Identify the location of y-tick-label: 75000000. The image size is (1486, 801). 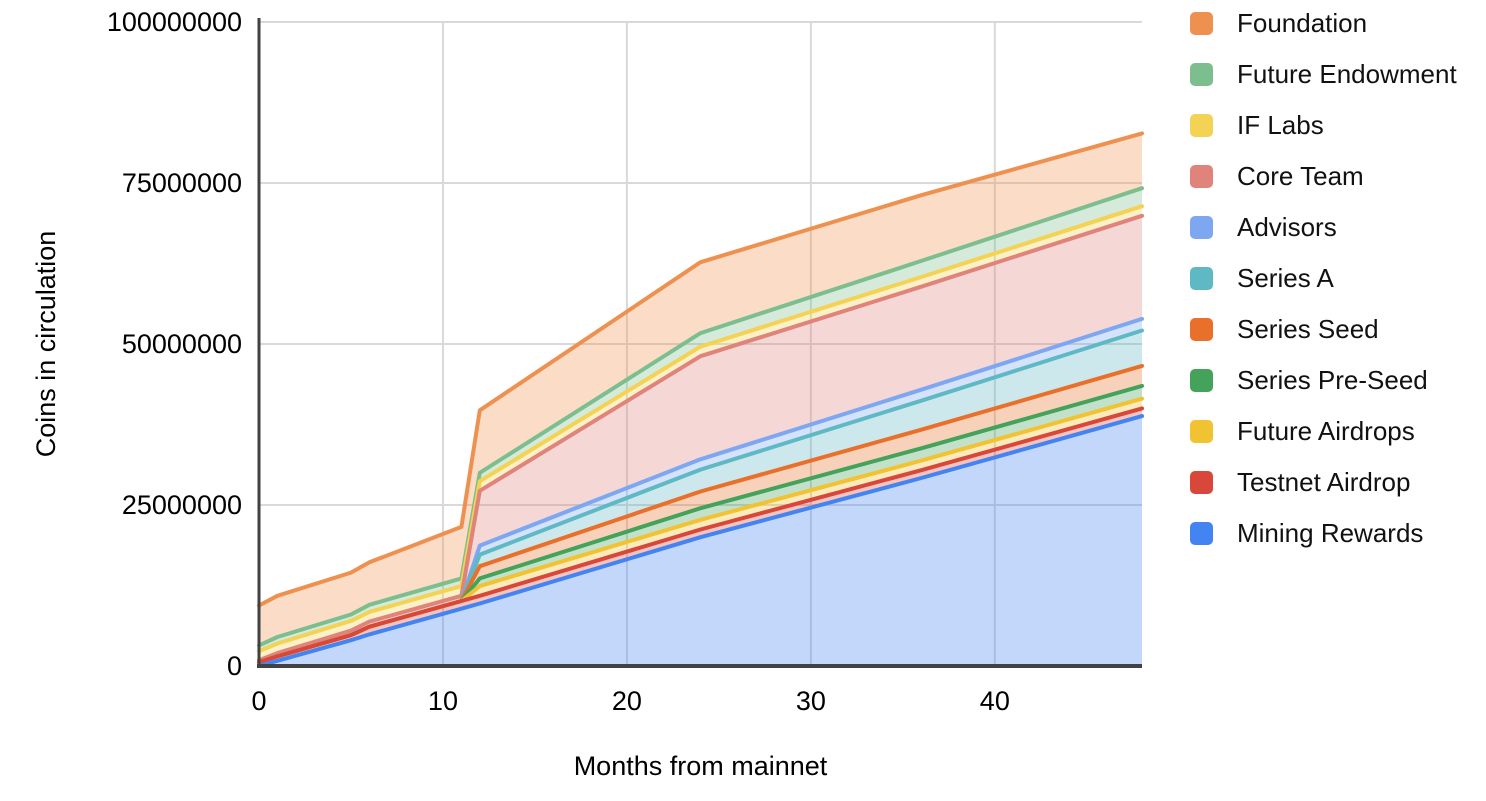
(182, 183).